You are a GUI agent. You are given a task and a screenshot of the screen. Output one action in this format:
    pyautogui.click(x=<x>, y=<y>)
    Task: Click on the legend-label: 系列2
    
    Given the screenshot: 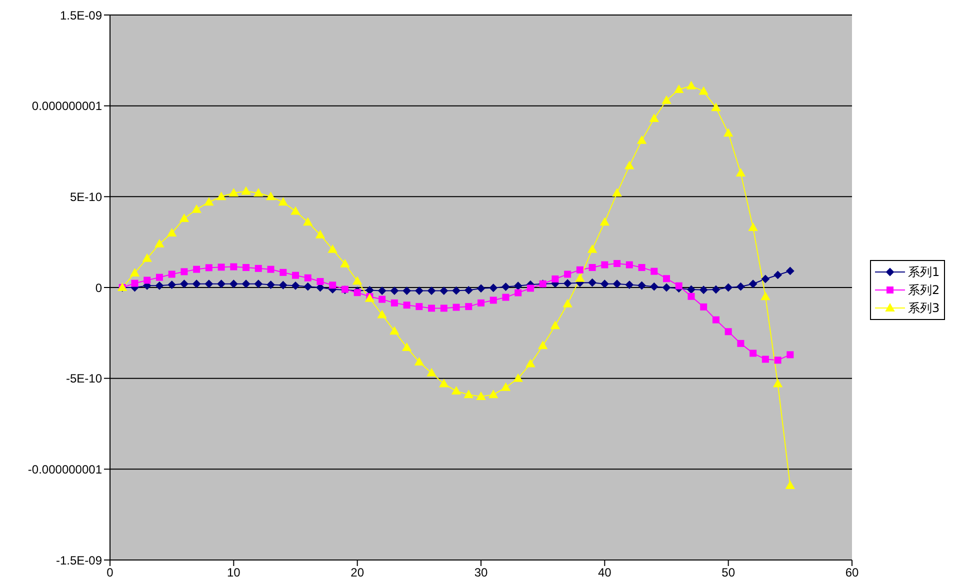 What is the action you would take?
    pyautogui.click(x=924, y=290)
    